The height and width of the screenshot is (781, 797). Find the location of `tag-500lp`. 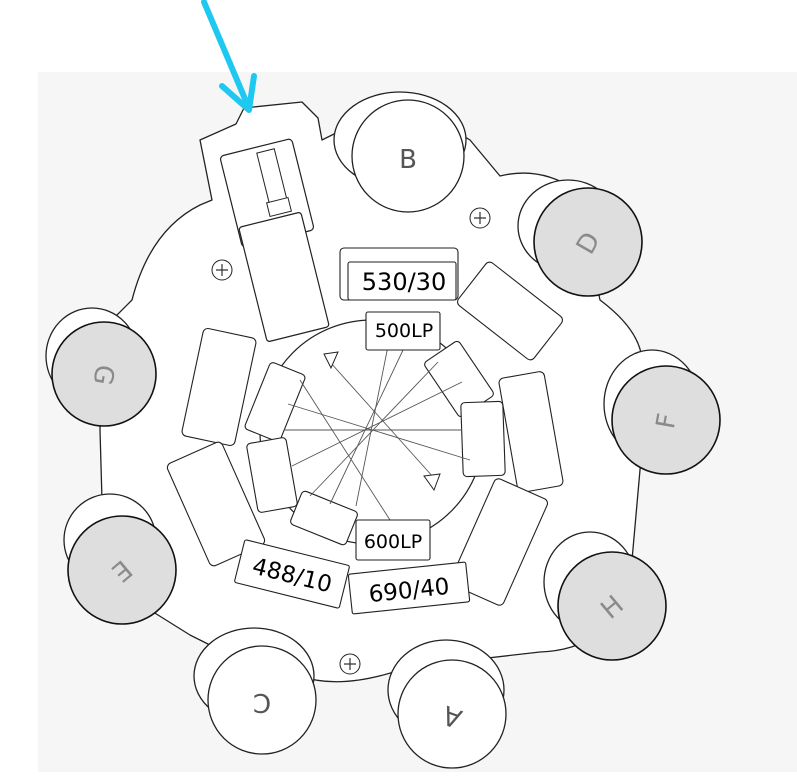

tag-500lp is located at coordinates (403, 331).